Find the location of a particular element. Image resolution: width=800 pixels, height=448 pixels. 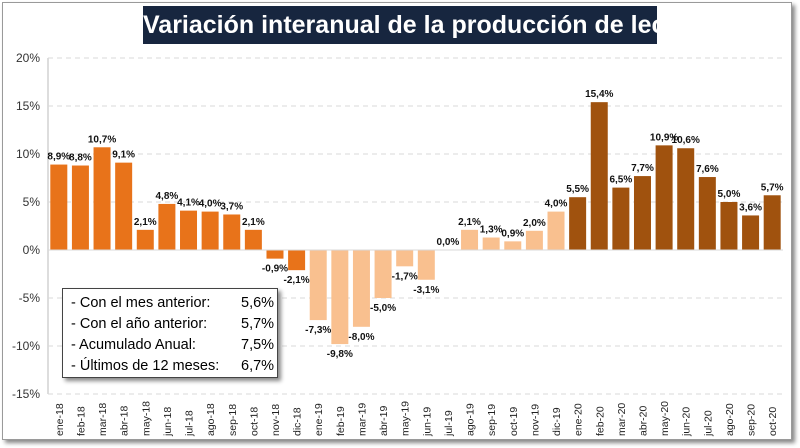

summary-value: 6,7% is located at coordinates (258, 366).